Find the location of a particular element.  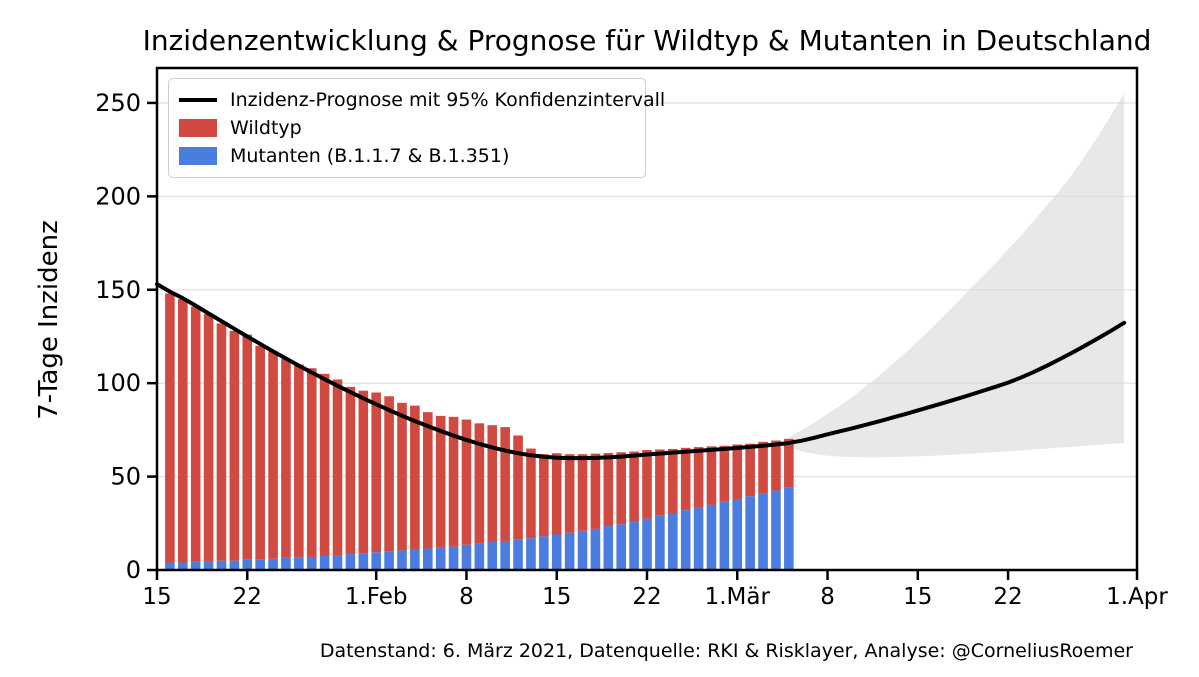

x-tick-label: 1.Apr is located at coordinates (1137, 597).